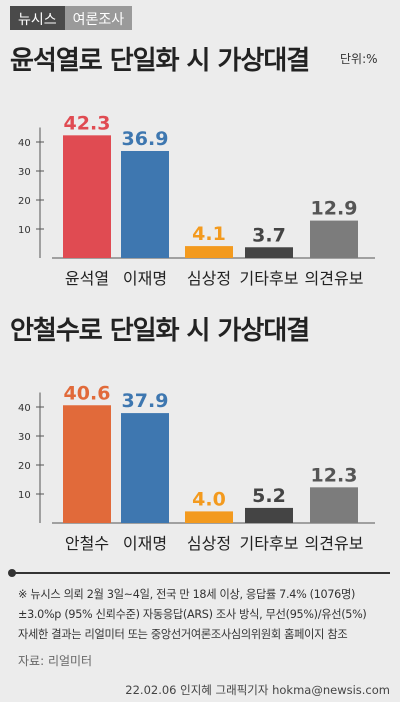 This screenshot has height=702, width=400. I want to click on bar-value-label: 12.3, so click(334, 475).